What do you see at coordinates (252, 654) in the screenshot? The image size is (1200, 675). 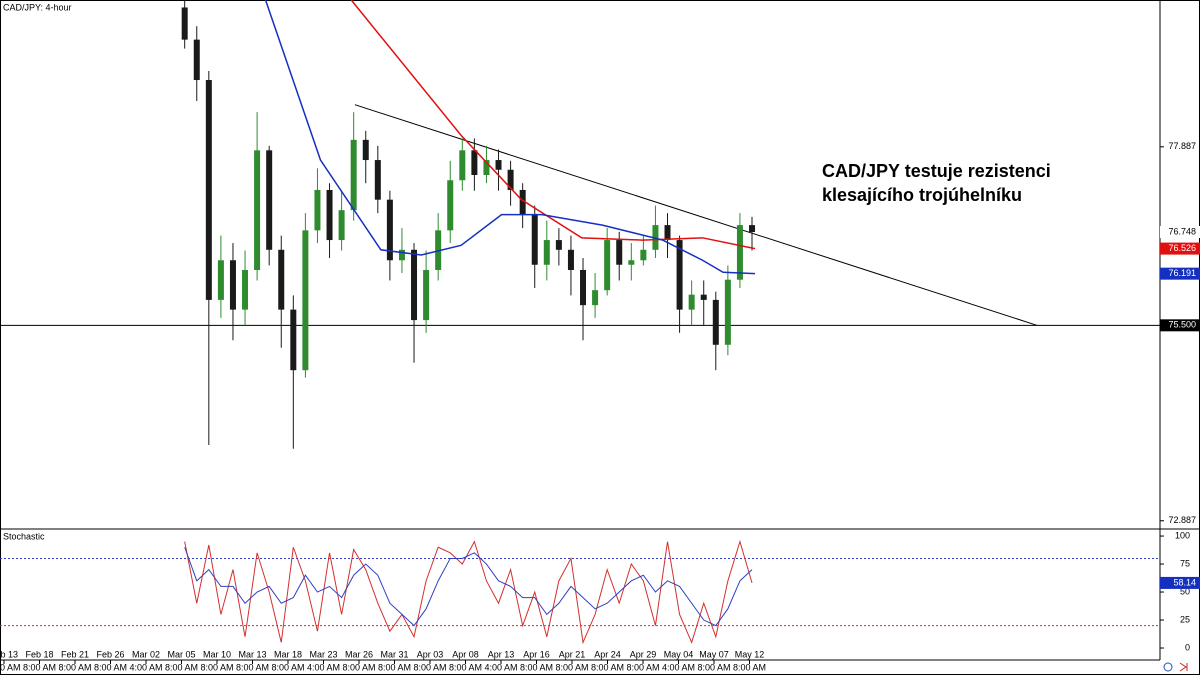 I see `x-tick-label: Mar 13` at bounding box center [252, 654].